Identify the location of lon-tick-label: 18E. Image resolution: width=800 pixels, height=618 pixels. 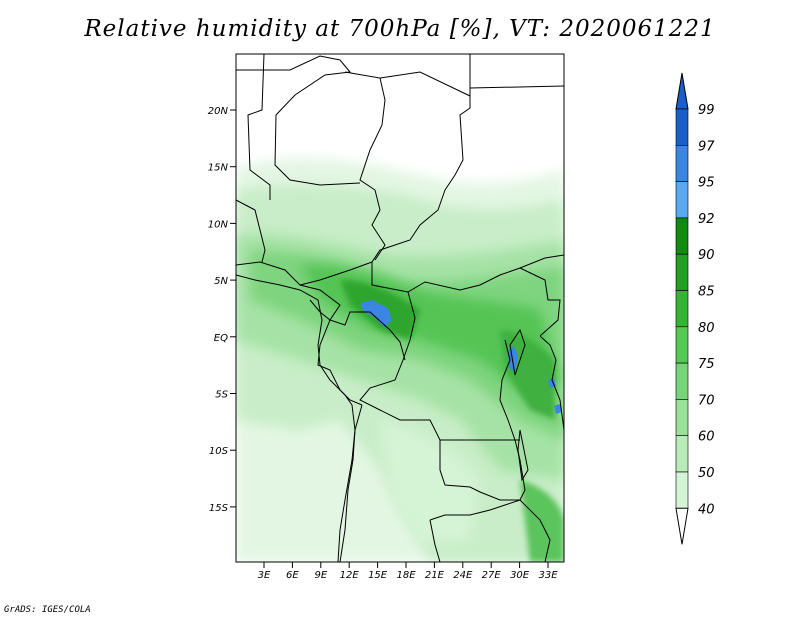
(406, 575).